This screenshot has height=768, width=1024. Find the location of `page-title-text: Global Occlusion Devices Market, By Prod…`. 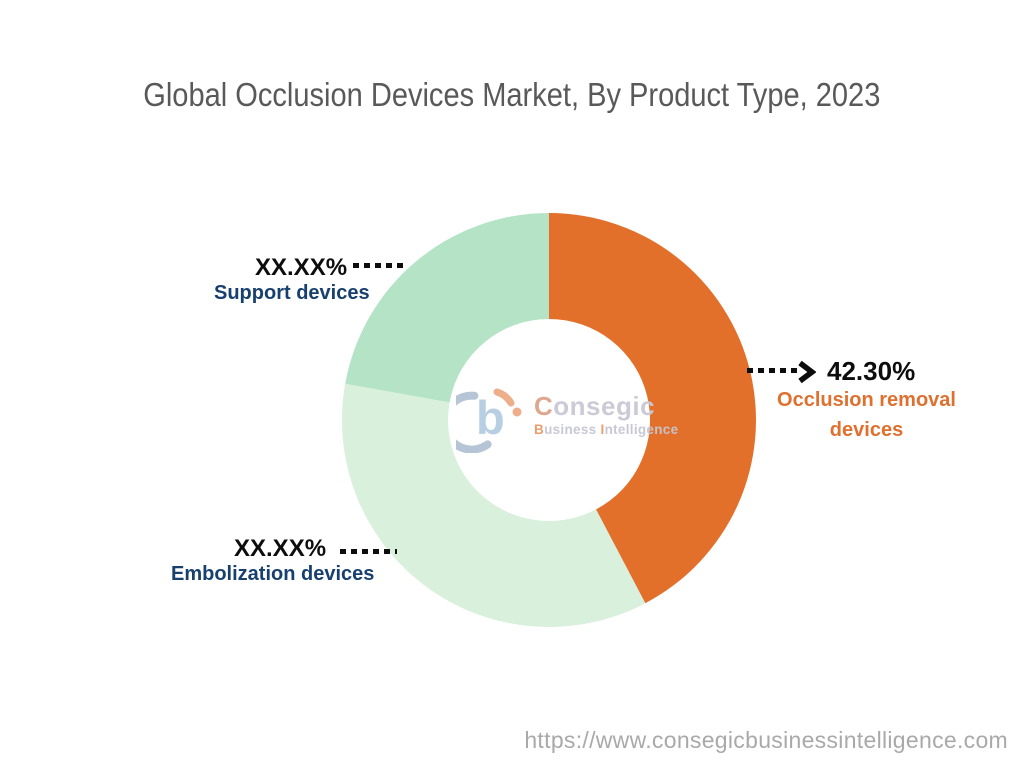

page-title-text: Global Occlusion Devices Market, By Prod… is located at coordinates (512, 94).